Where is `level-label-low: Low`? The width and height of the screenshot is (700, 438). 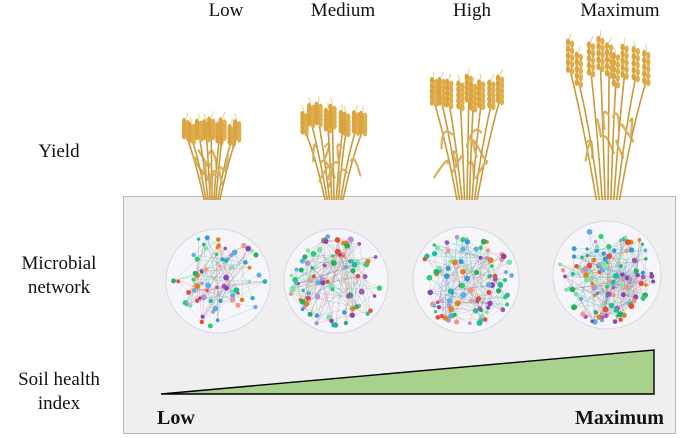
level-label-low: Low is located at coordinates (226, 10).